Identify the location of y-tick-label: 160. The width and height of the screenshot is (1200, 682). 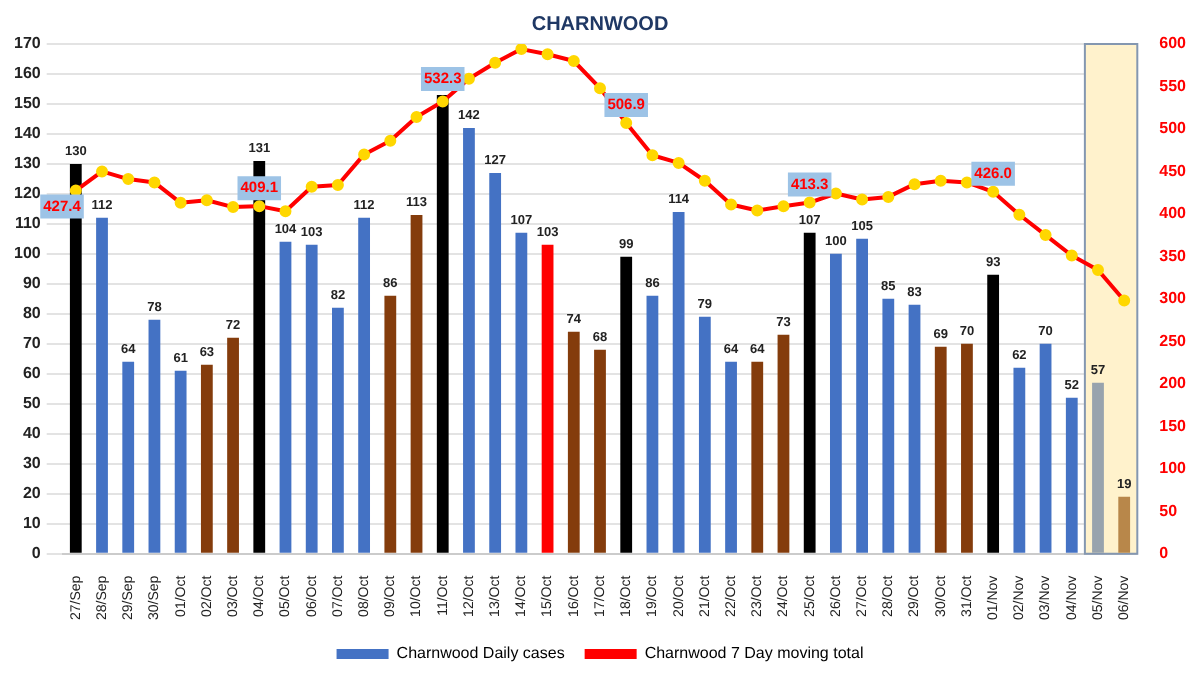
(27, 73).